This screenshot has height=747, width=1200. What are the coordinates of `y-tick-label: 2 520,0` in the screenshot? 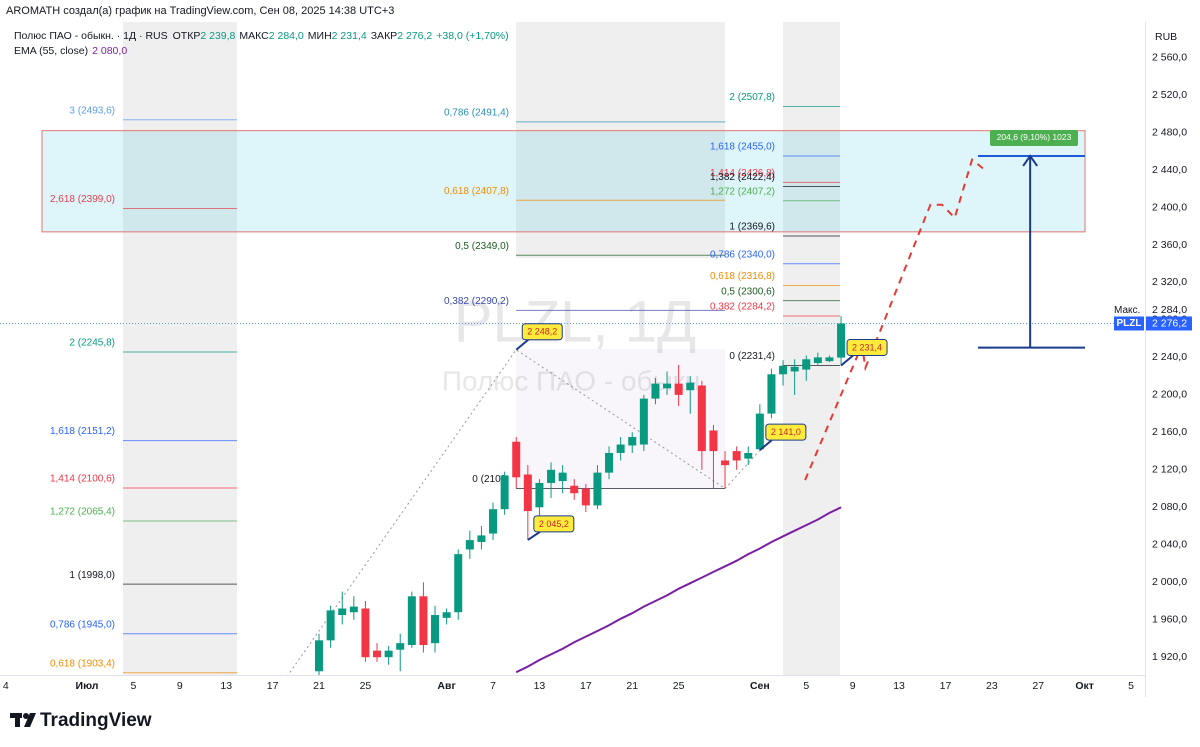 It's located at (1169, 95).